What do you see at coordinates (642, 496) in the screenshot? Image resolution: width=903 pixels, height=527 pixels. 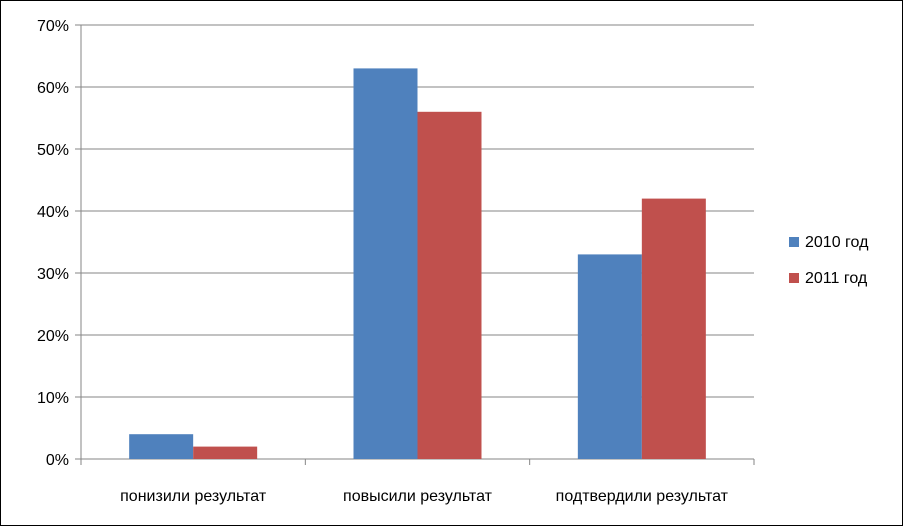 I see `x-category-label: подтвердили результат` at bounding box center [642, 496].